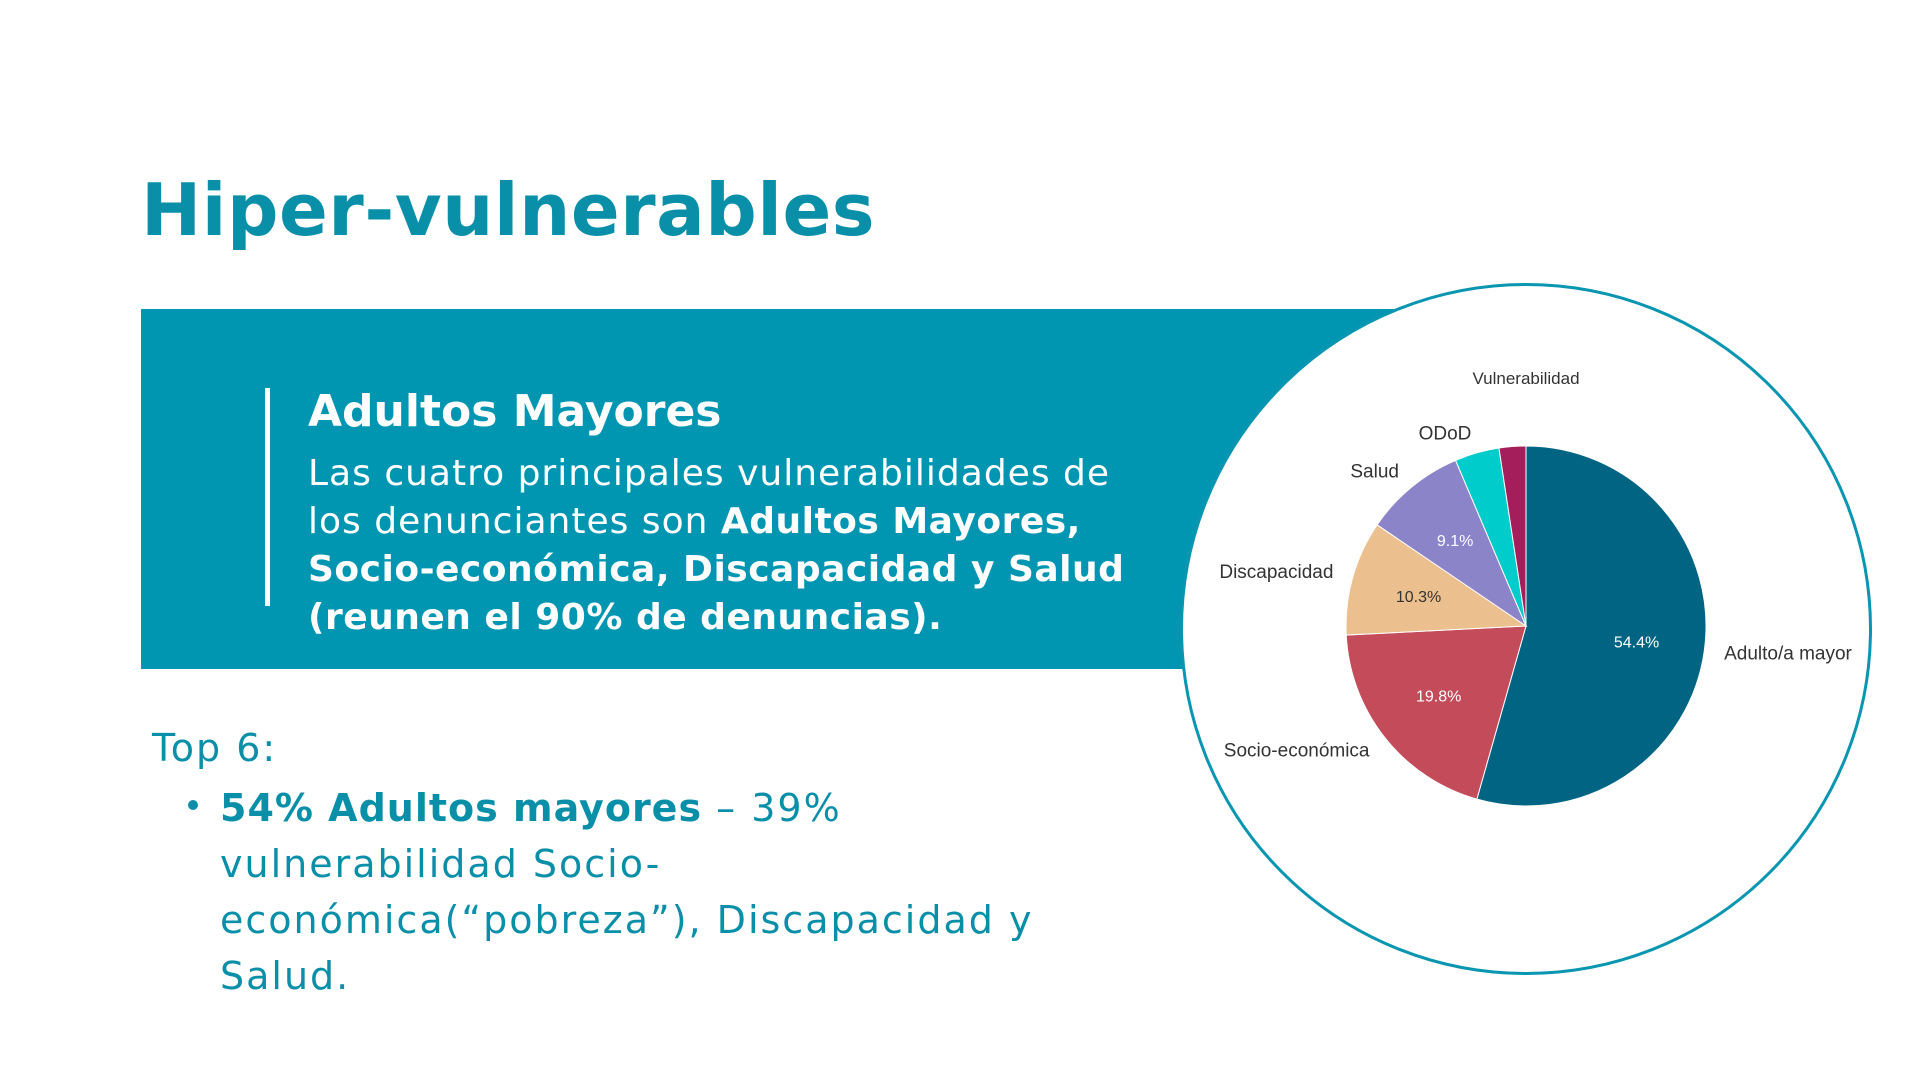 The height and width of the screenshot is (1068, 1906). I want to click on pie-slice-other, so click(1512, 536).